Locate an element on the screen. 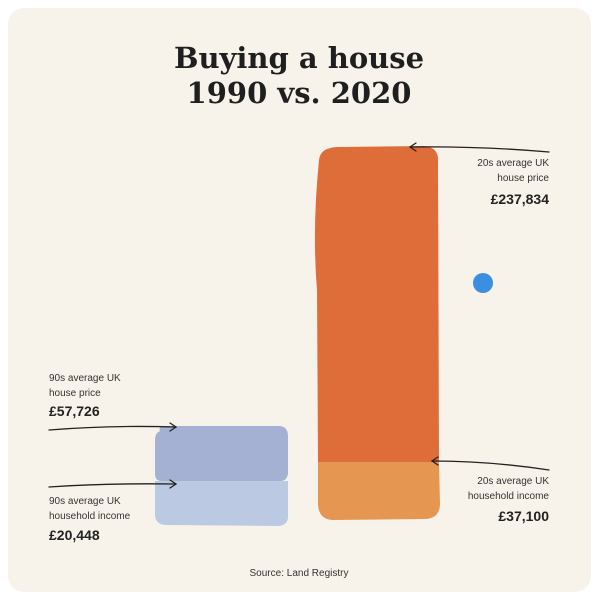 Image resolution: width=599 pixels, height=600 pixels. label-1990-house-price-line-1: 90s average UK is located at coordinates (85, 378).